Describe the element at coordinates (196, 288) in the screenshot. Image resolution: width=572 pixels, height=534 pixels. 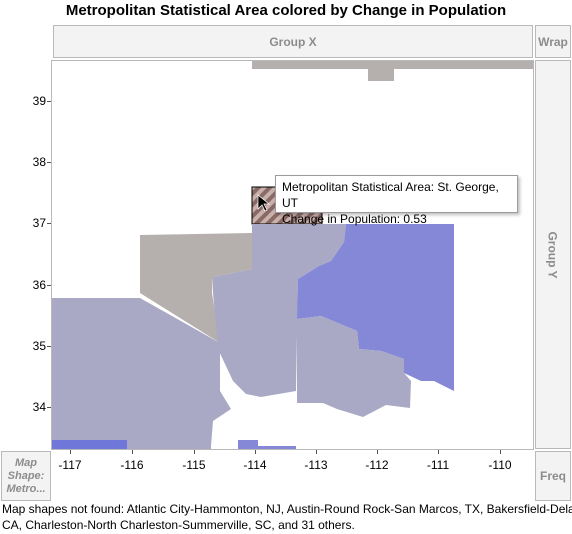
I see `map-region-las-vegas` at that location.